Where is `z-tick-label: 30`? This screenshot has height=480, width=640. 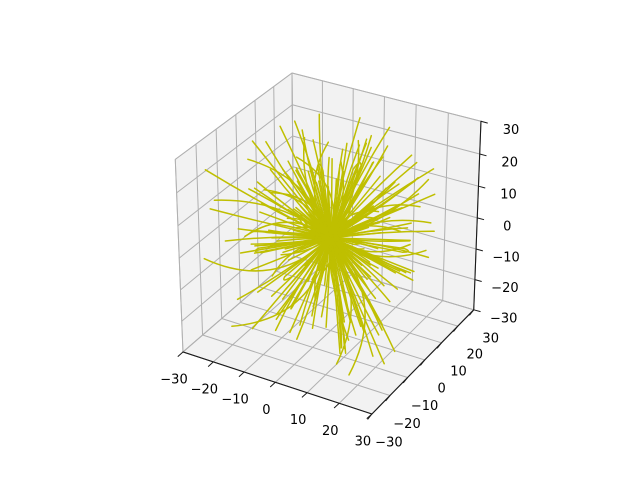 z-tick-label: 30 is located at coordinates (511, 130).